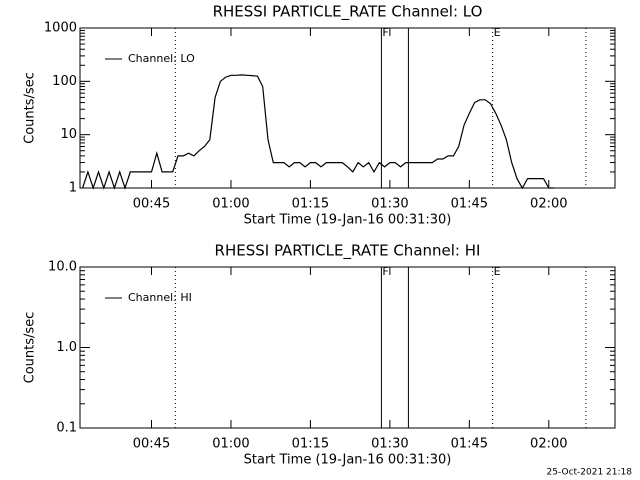 The height and width of the screenshot is (480, 640). I want to click on y-tick-label: 0.1, so click(66, 428).